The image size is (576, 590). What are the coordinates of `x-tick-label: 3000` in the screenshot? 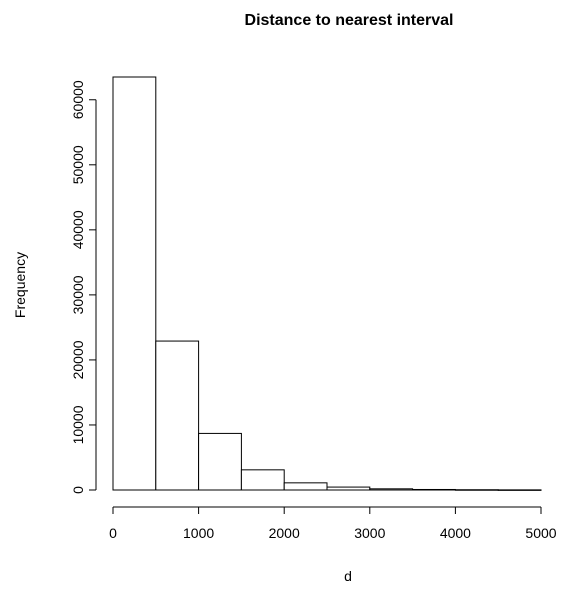 It's located at (369, 533).